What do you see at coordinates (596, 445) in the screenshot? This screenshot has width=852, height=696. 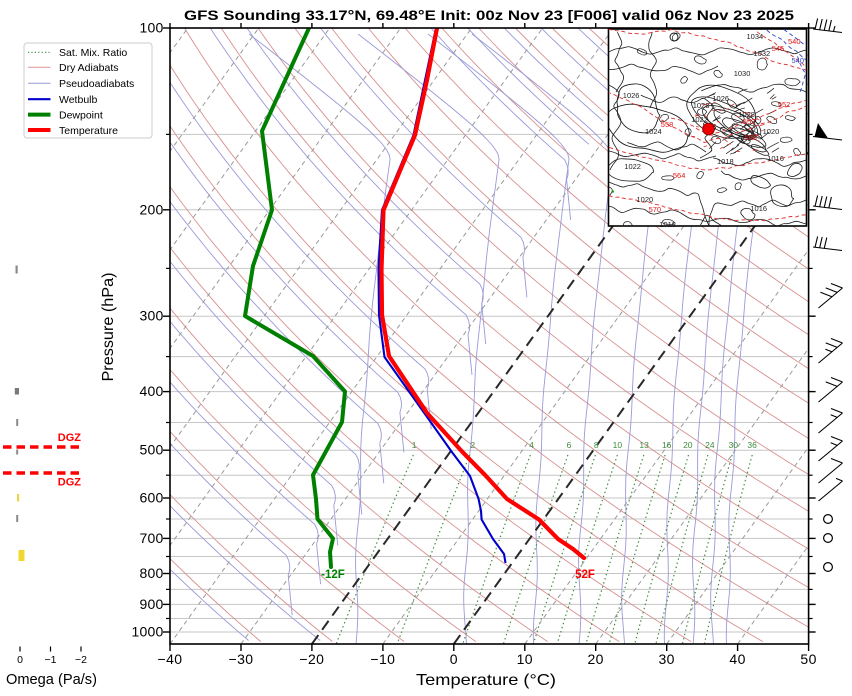 I see `svg-text: 8` at bounding box center [596, 445].